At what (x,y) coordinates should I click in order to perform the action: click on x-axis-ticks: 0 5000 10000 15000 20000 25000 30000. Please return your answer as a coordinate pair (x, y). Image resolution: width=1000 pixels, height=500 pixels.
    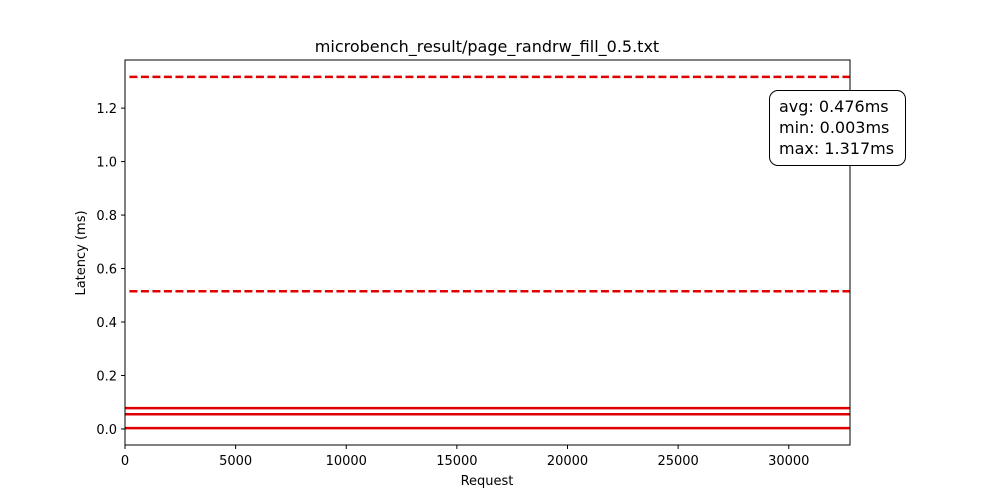
    Looking at the image, I should click on (465, 457).